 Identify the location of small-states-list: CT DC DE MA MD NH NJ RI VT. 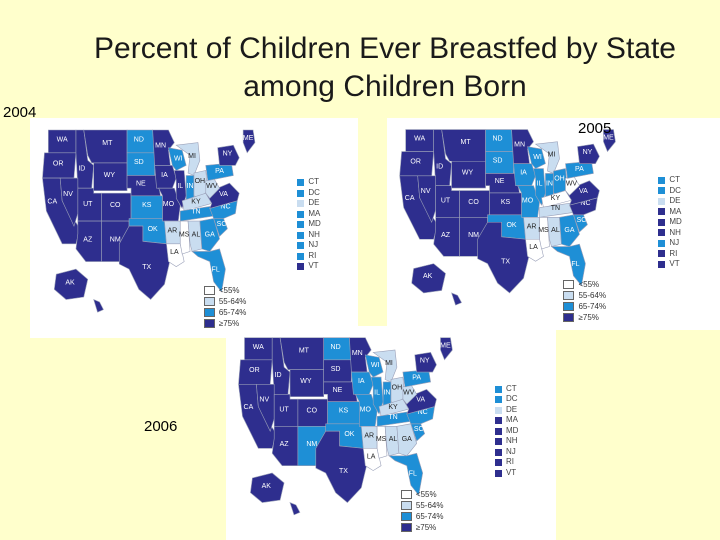
(506, 431).